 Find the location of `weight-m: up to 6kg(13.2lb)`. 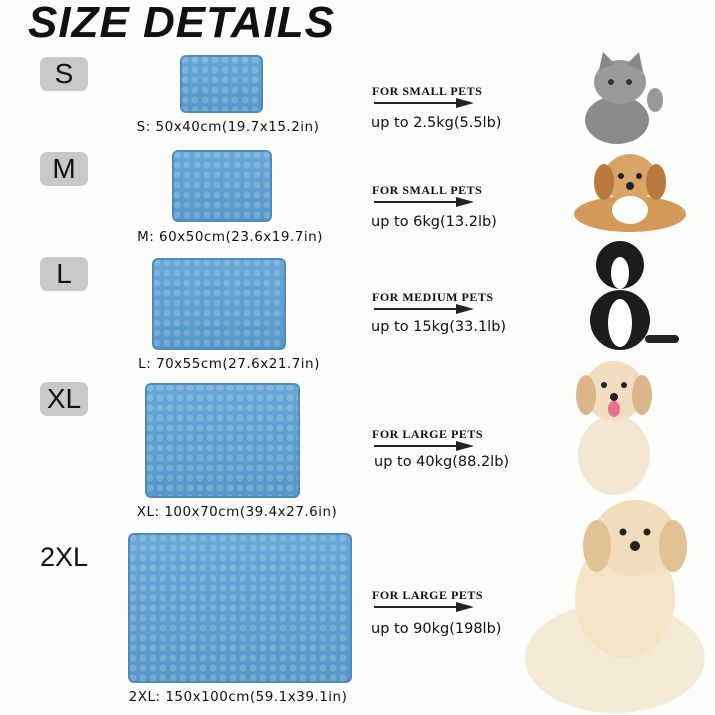

weight-m: up to 6kg(13.2lb) is located at coordinates (434, 222).